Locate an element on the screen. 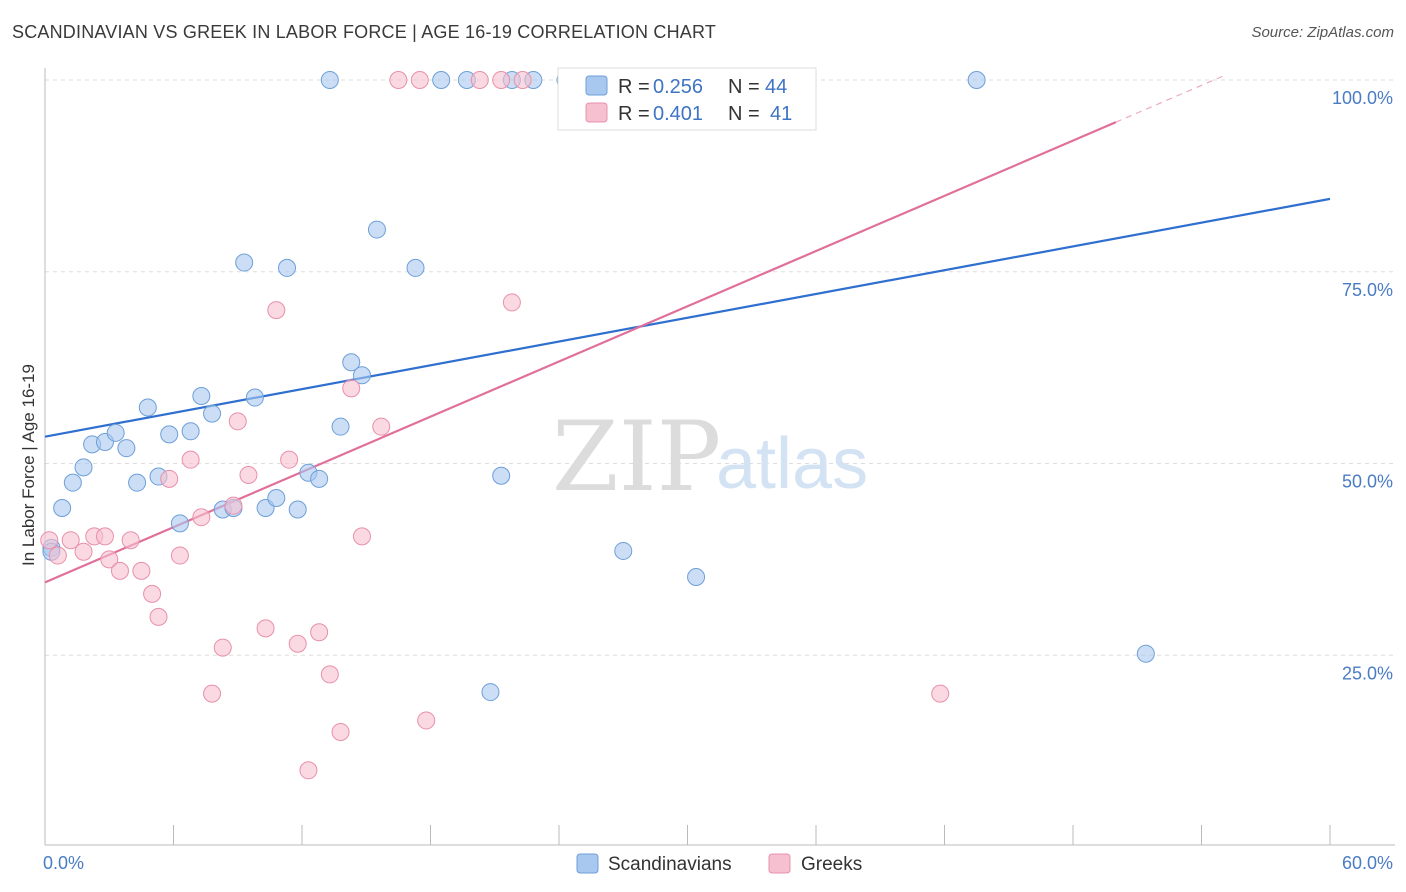 Image resolution: width=1406 pixels, height=892 pixels. greek-trend-extension is located at coordinates (1169, 99).